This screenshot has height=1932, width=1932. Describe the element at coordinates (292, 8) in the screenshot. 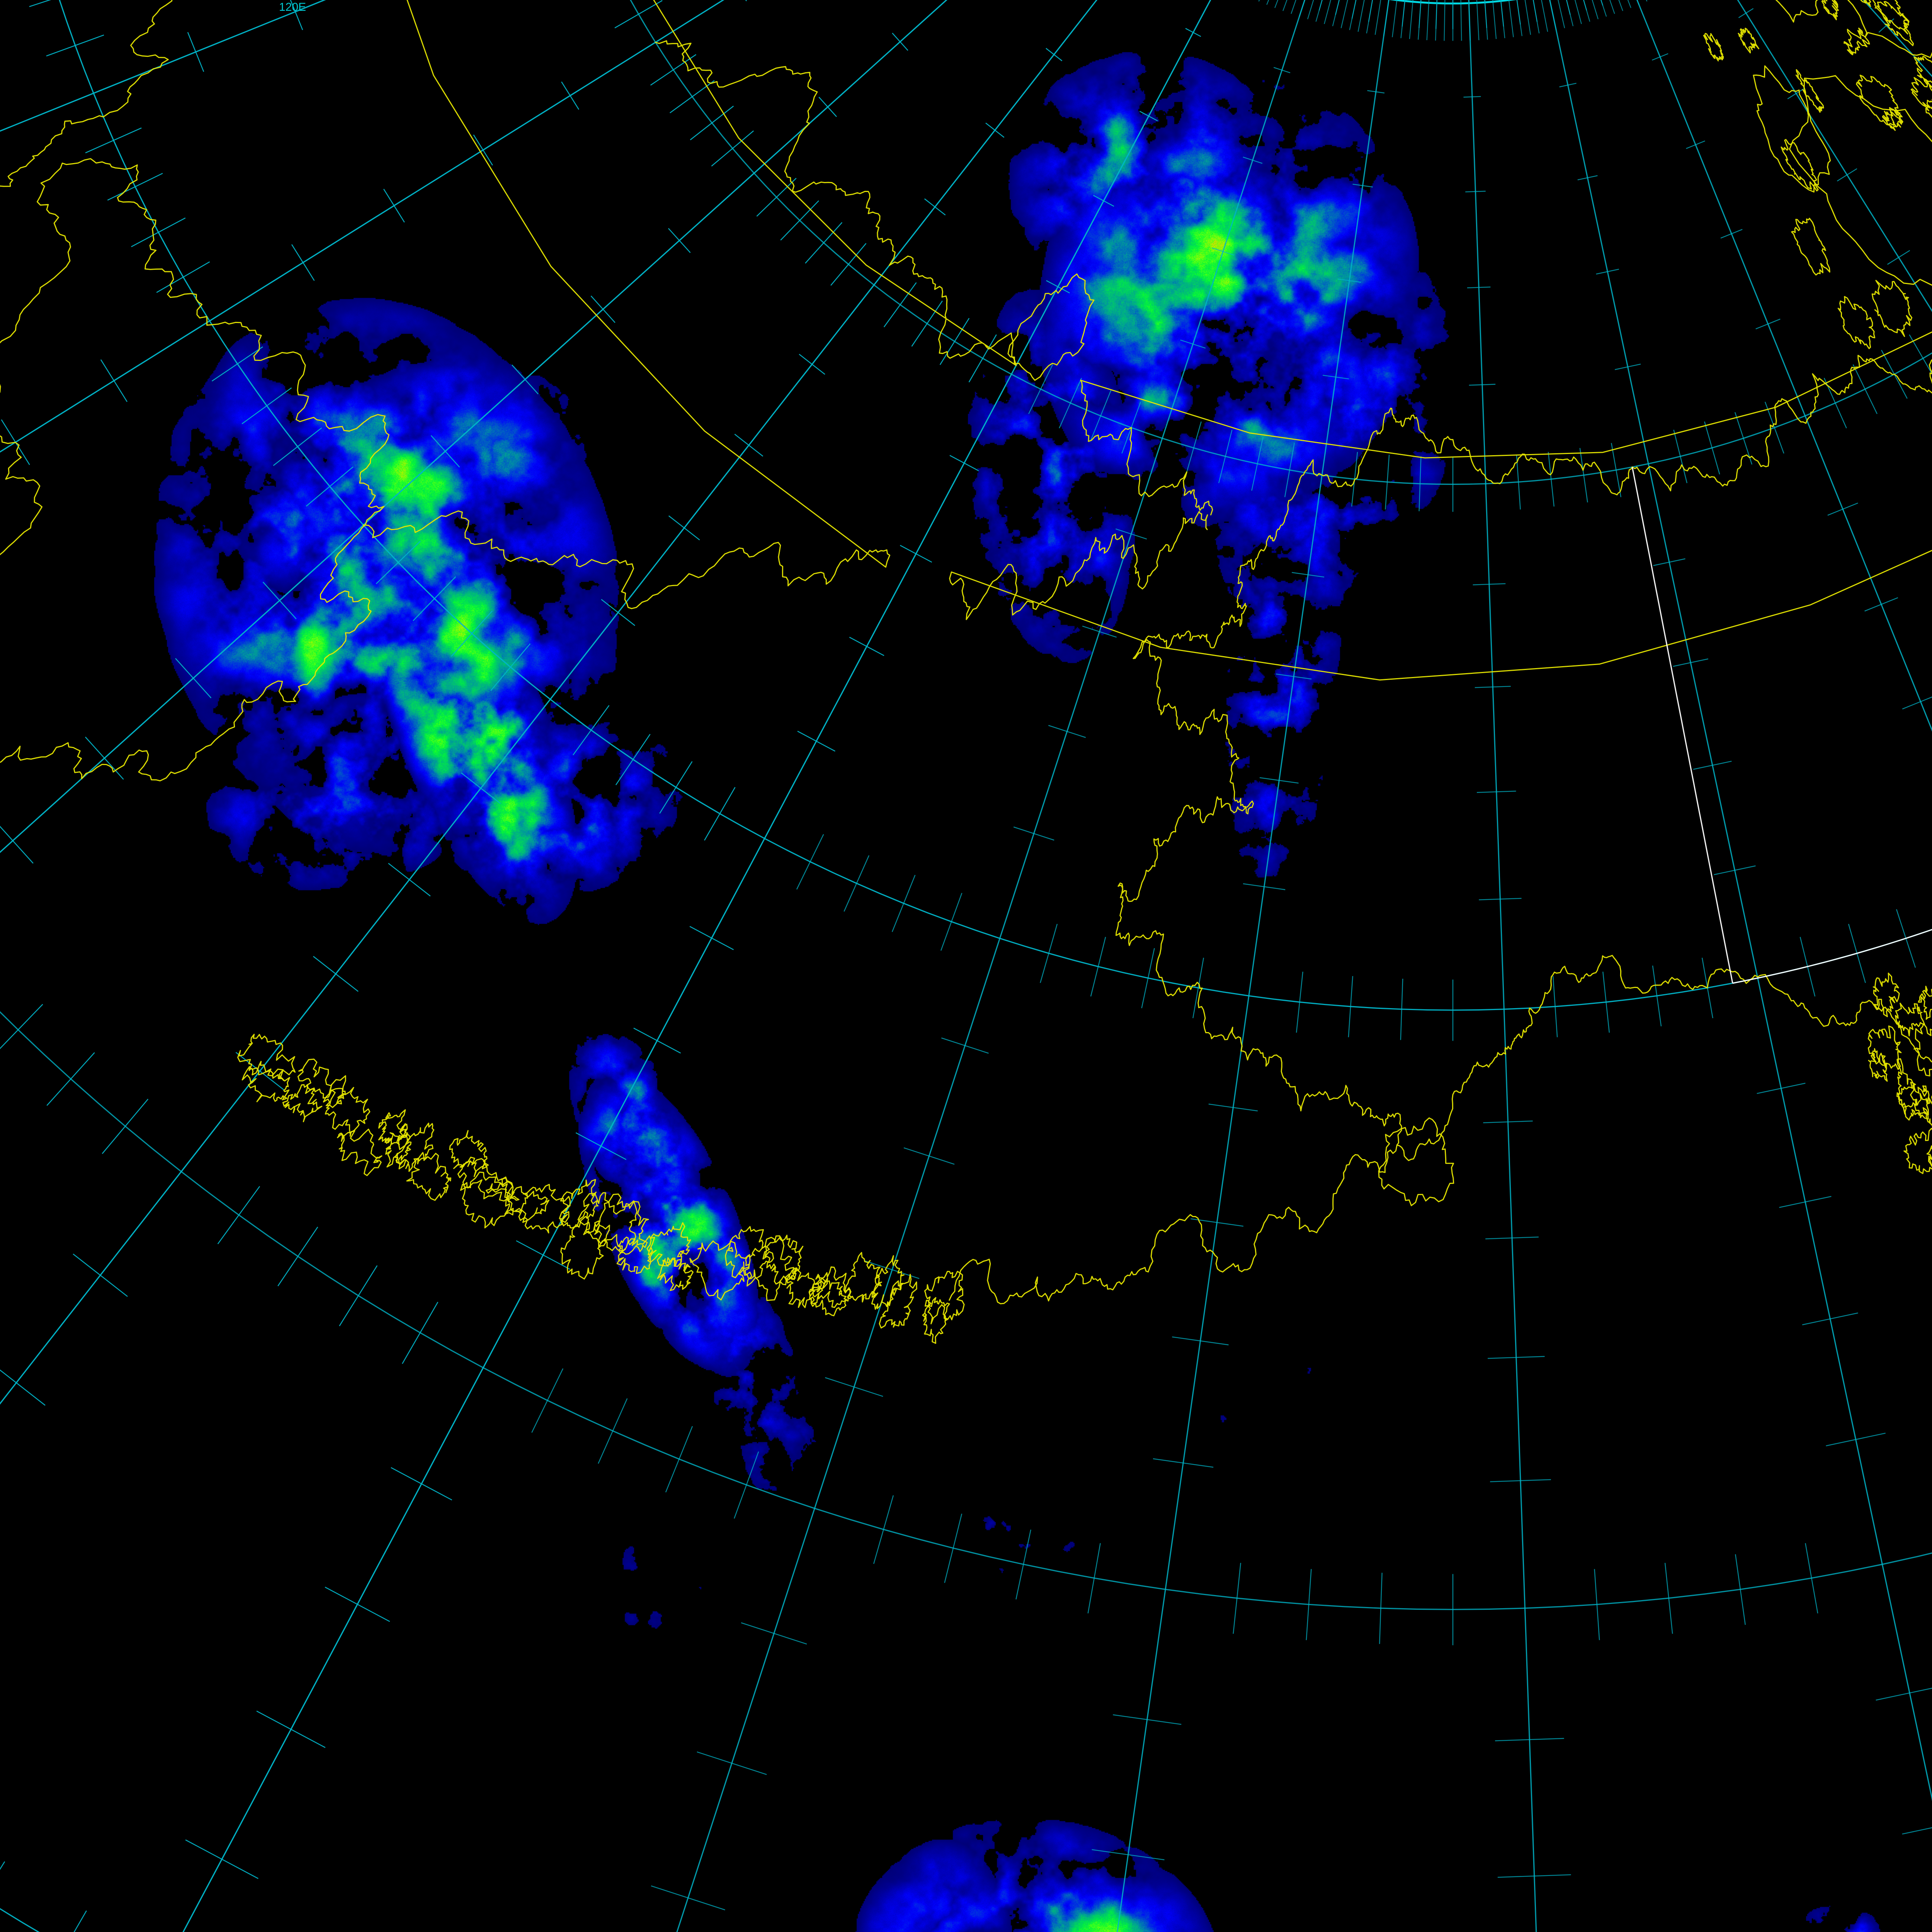

I see `graticule-label-120e: 120E` at that location.